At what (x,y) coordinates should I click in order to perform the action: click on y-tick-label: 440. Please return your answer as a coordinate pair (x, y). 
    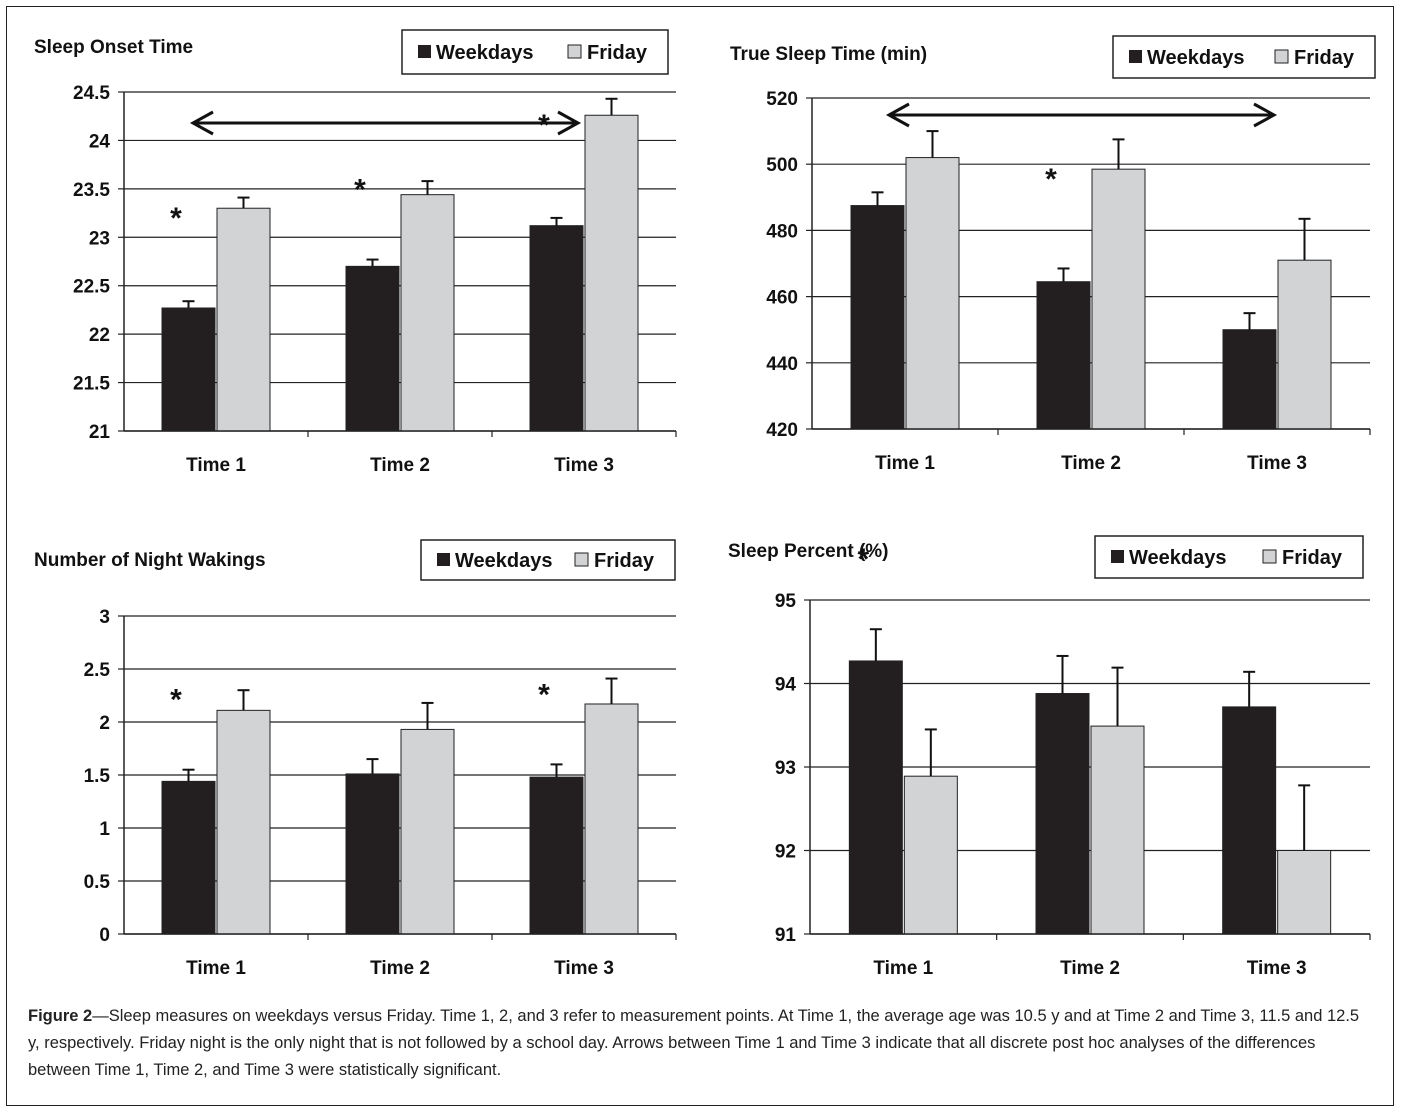
    Looking at the image, I should click on (782, 364).